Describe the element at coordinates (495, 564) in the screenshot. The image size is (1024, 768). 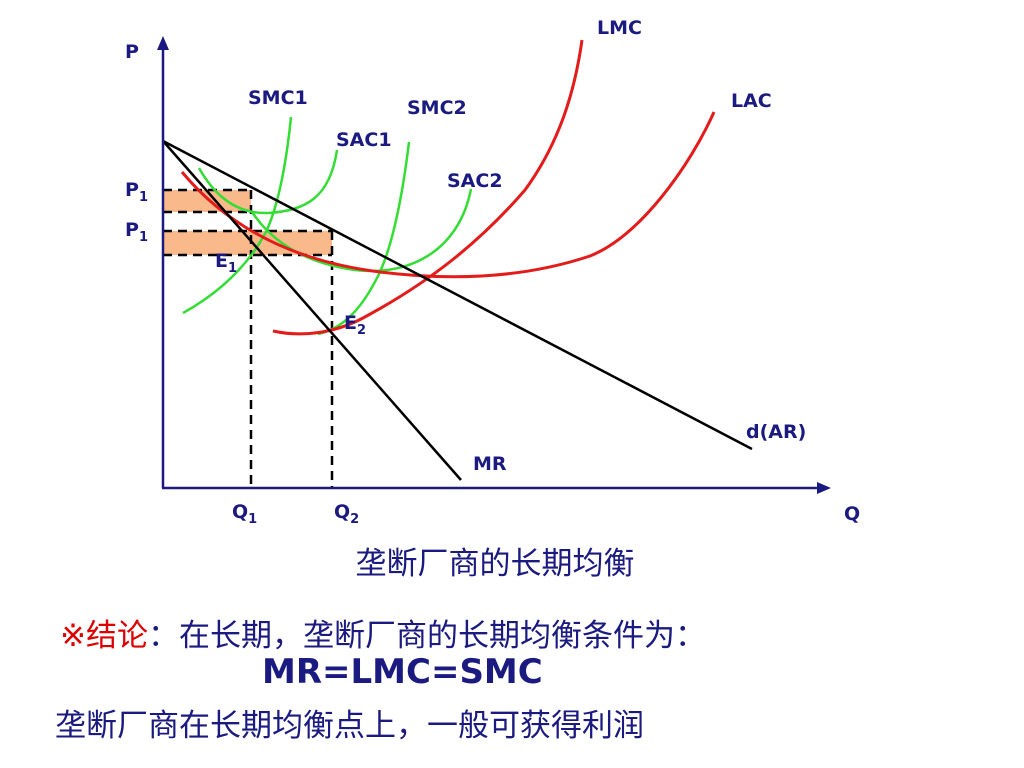
I see `diagram-caption: 垄断厂商的长期均衡` at that location.